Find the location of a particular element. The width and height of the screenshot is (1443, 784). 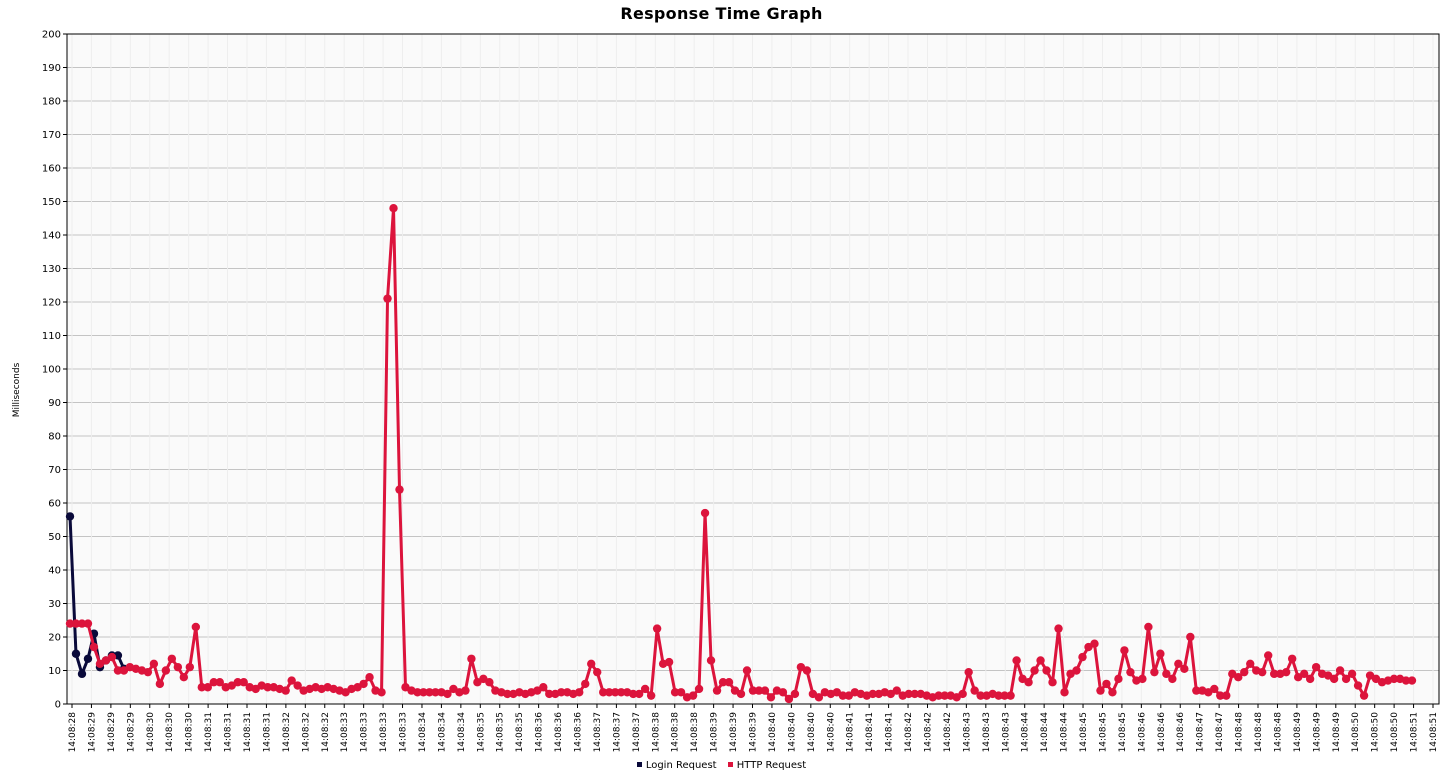

x-tick-label: 14:08:51 is located at coordinates (1434, 732).